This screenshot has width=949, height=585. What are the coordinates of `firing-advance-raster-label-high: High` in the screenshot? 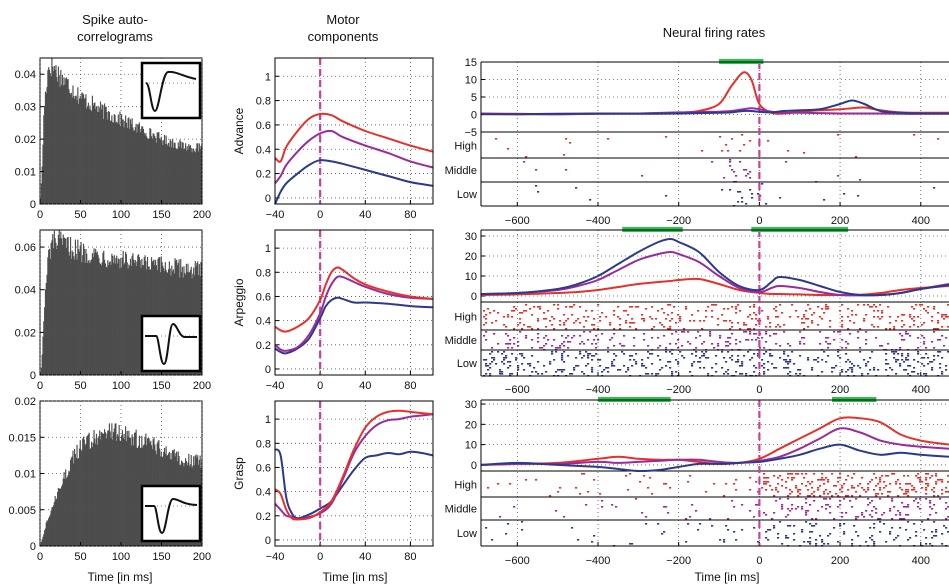 It's located at (465, 147).